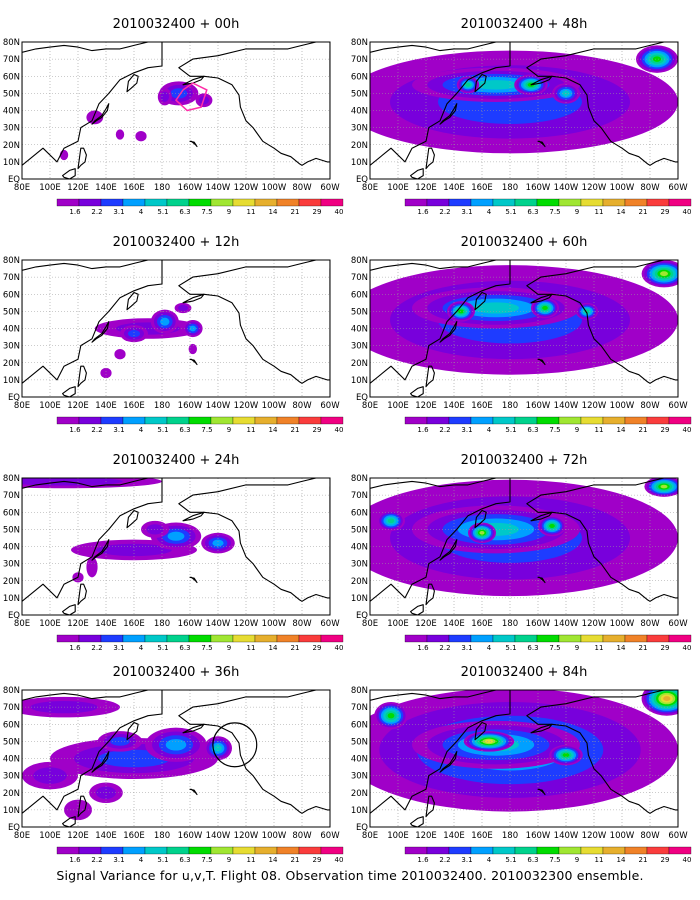 This screenshot has width=700, height=900. What do you see at coordinates (14, 616) in the screenshot?
I see `y-tick-label: EQ` at bounding box center [14, 616].